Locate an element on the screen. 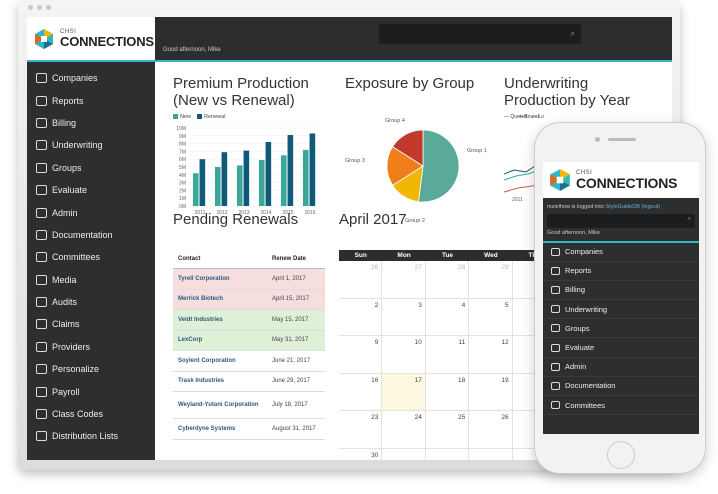 This screenshot has height=494, width=718. table-row: Cyberdyne Systems August 31, 2017 is located at coordinates (249, 429).